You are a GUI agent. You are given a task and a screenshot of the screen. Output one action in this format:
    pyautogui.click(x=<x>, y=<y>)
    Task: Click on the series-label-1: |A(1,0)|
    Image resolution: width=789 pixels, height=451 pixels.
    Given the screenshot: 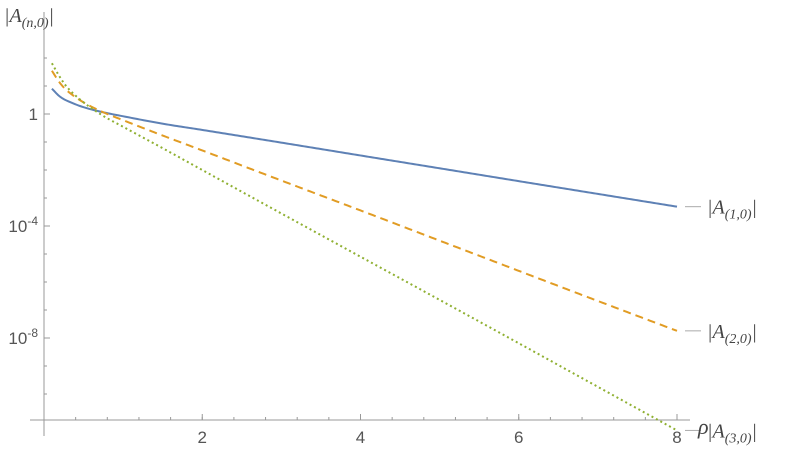 What is the action you would take?
    pyautogui.click(x=732, y=210)
    